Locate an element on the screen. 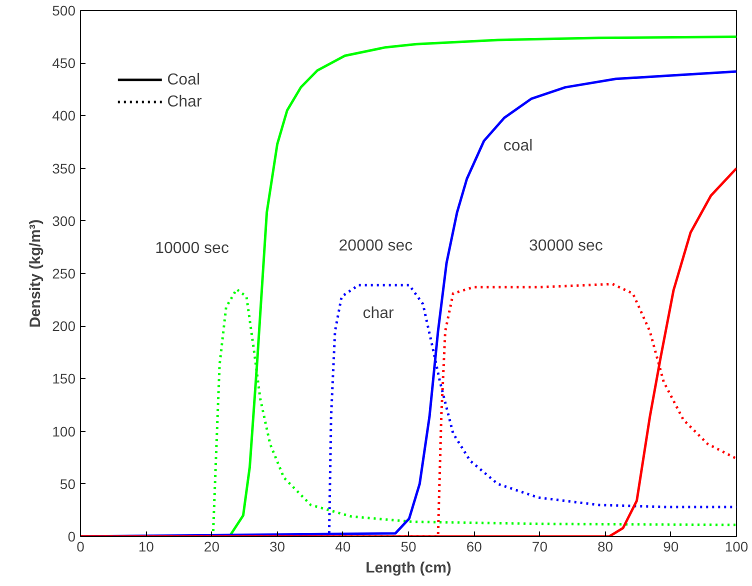 The width and height of the screenshot is (752, 586). x-tick-label: 60 is located at coordinates (474, 546).